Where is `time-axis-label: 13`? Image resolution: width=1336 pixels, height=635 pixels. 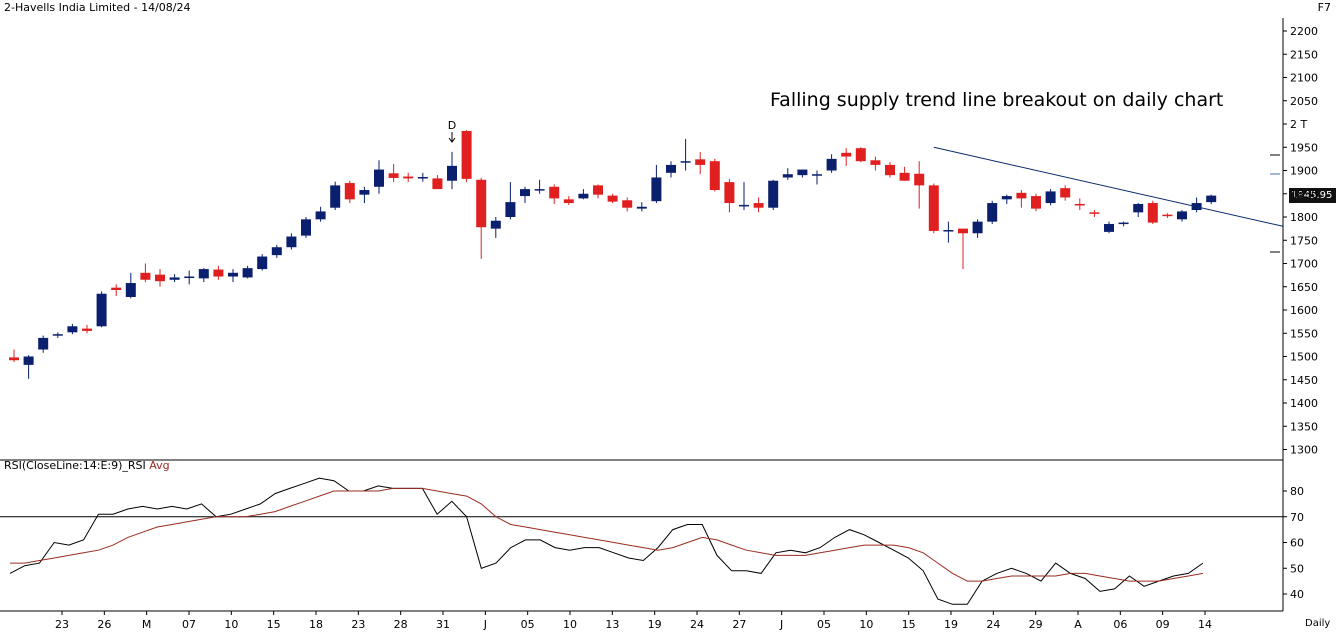 time-axis-label: 13 is located at coordinates (612, 624).